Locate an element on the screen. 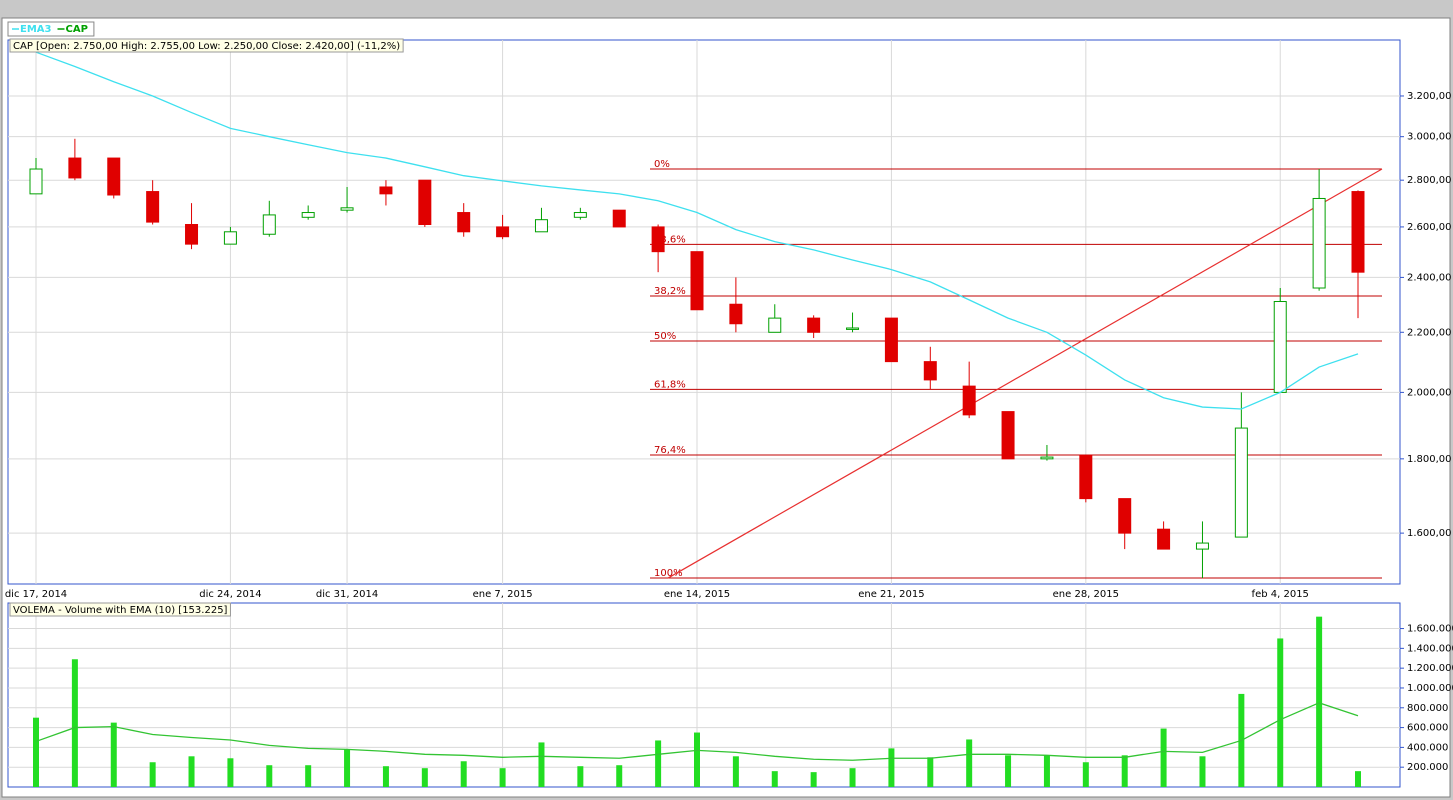 This screenshot has height=800, width=1453. fib-label: 61,8% is located at coordinates (670, 384).